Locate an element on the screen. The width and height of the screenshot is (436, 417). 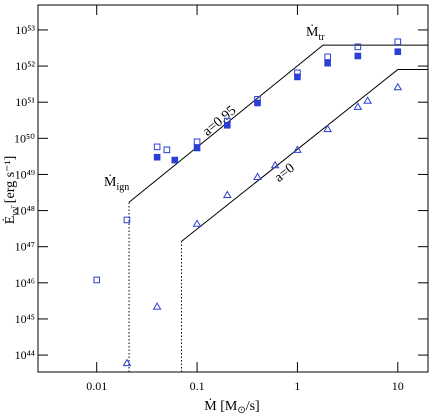
y-tick-label: 10⁵² is located at coordinates (25, 66).